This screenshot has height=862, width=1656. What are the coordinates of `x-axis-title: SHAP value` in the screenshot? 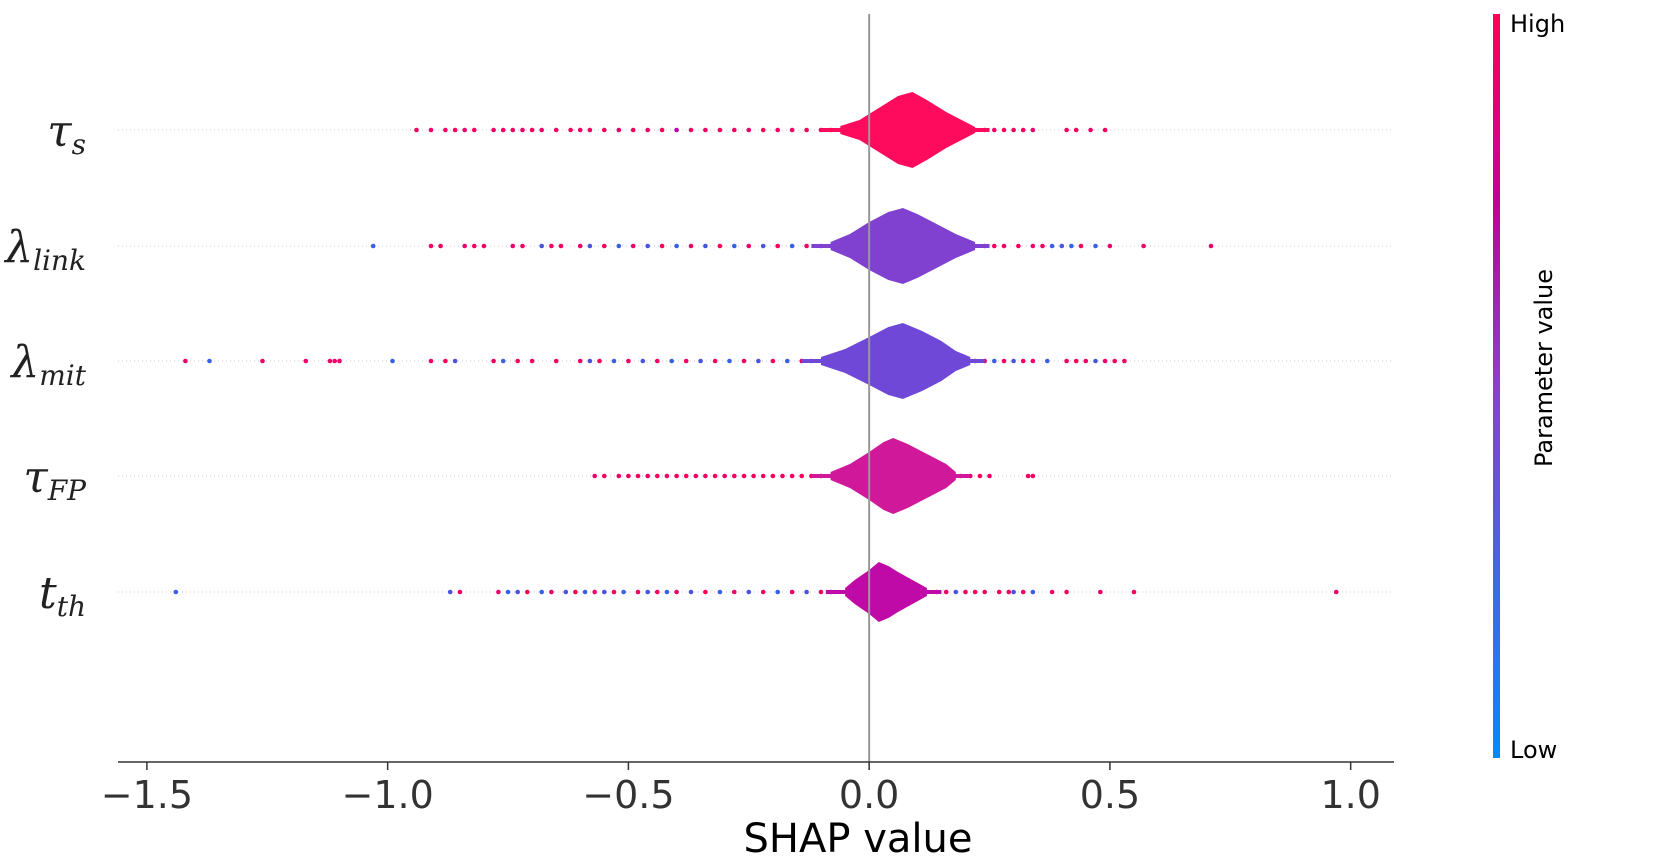 It's located at (858, 839).